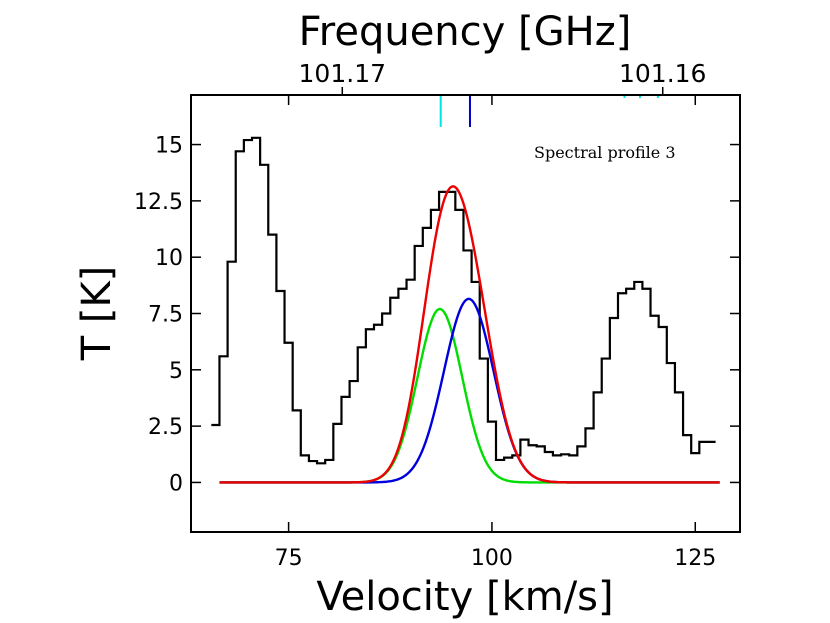 Image resolution: width=830 pixels, height=623 pixels. Describe the element at coordinates (605, 152) in the screenshot. I see `spectral-profile-annotation: Spectral profile 3` at that location.